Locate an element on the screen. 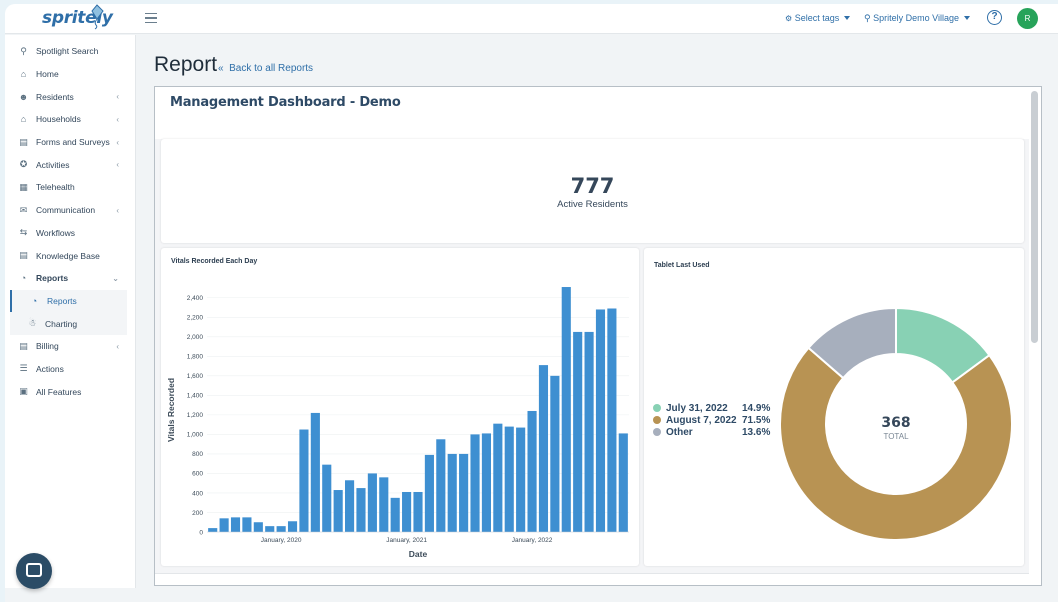 The image size is (1058, 602). back-to-reports-link: « Back to all Reports is located at coordinates (266, 68).